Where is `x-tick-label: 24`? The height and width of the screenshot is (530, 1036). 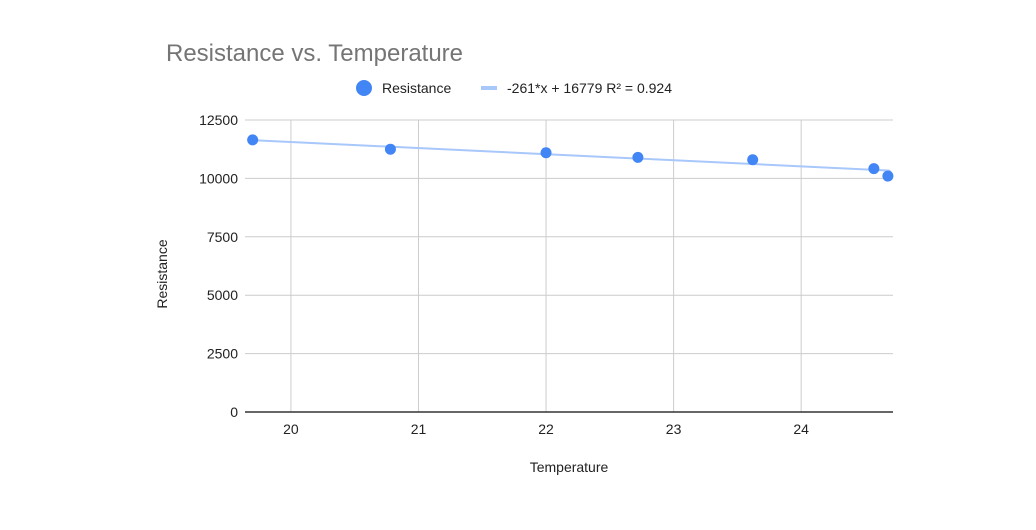 x-tick-label: 24 is located at coordinates (801, 429).